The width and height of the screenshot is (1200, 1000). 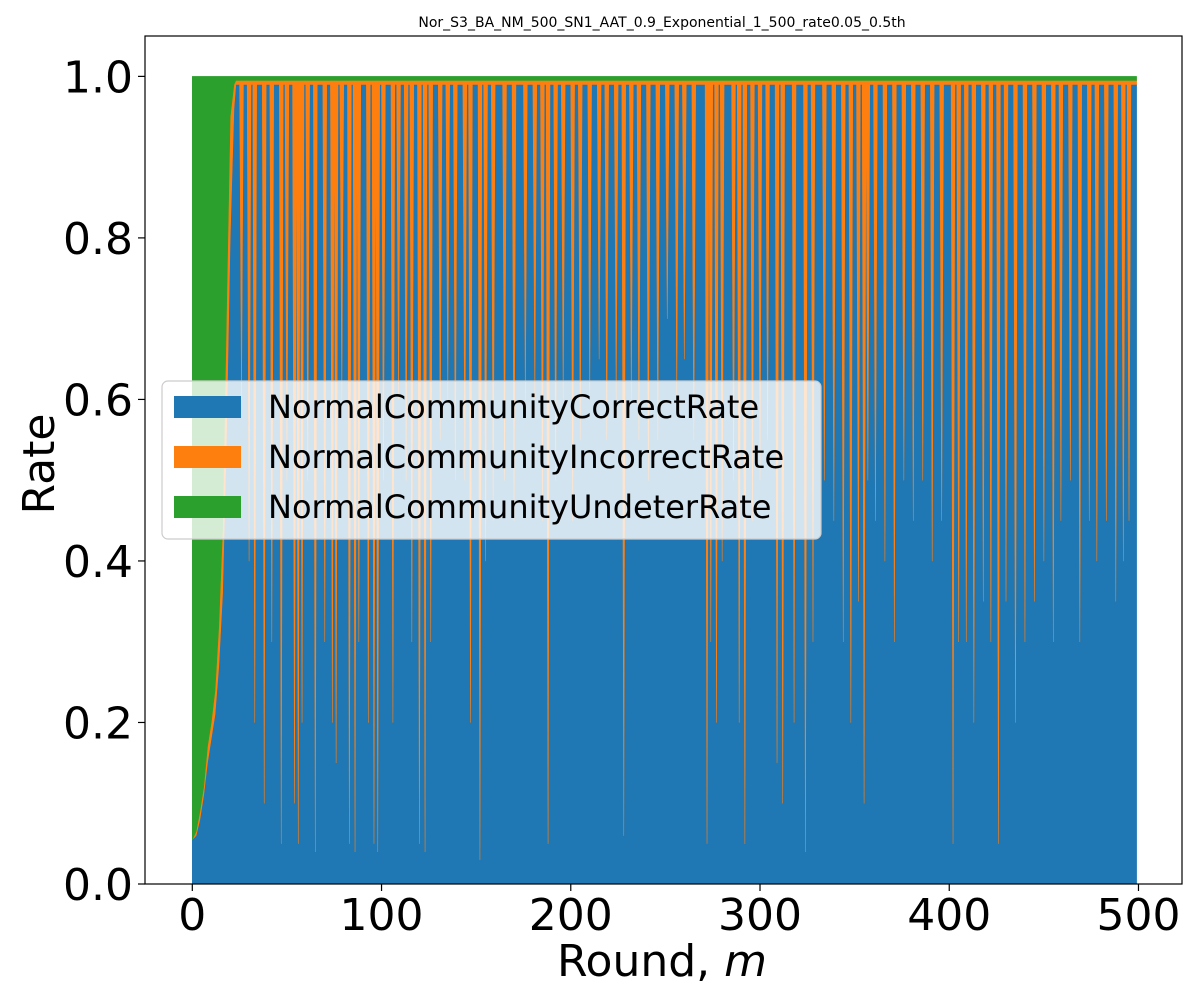 I want to click on x-axis-ticks: 0 100 200 300 400 500, so click(x=679, y=912).